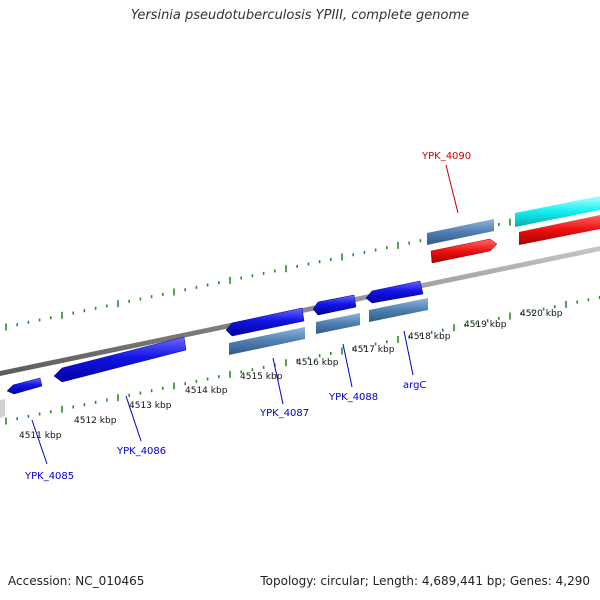 Image resolution: width=600 pixels, height=600 pixels. What do you see at coordinates (95, 421) in the screenshot?
I see `scale-label: 4512 kbp` at bounding box center [95, 421].